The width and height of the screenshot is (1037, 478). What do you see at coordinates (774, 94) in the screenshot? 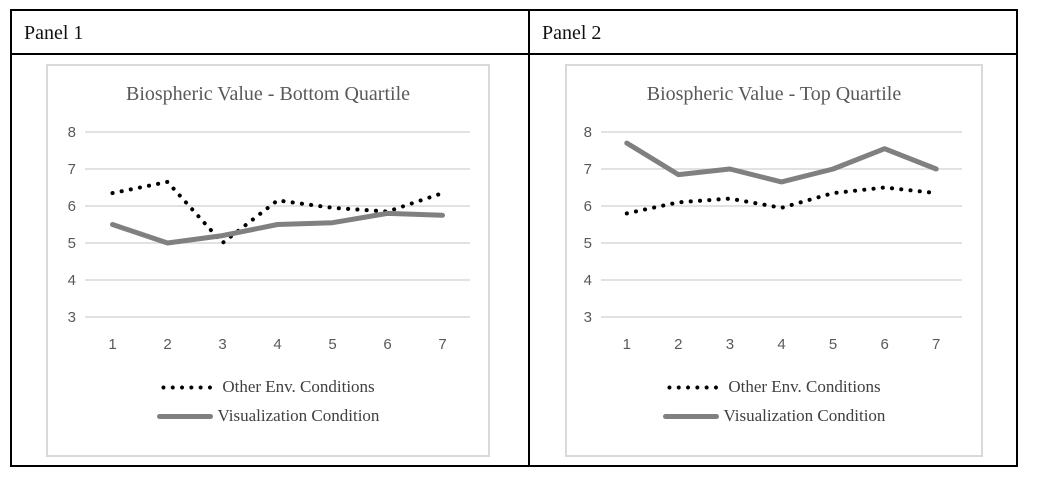
I see `chart-title: Biospheric Value - Top Quartile` at bounding box center [774, 94].